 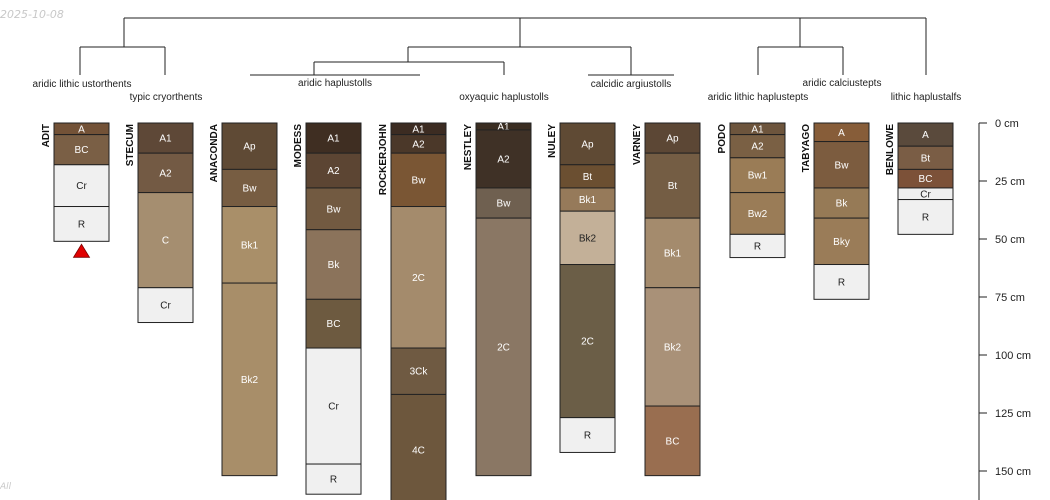 I want to click on profile-name: STECUM, so click(x=130, y=145).